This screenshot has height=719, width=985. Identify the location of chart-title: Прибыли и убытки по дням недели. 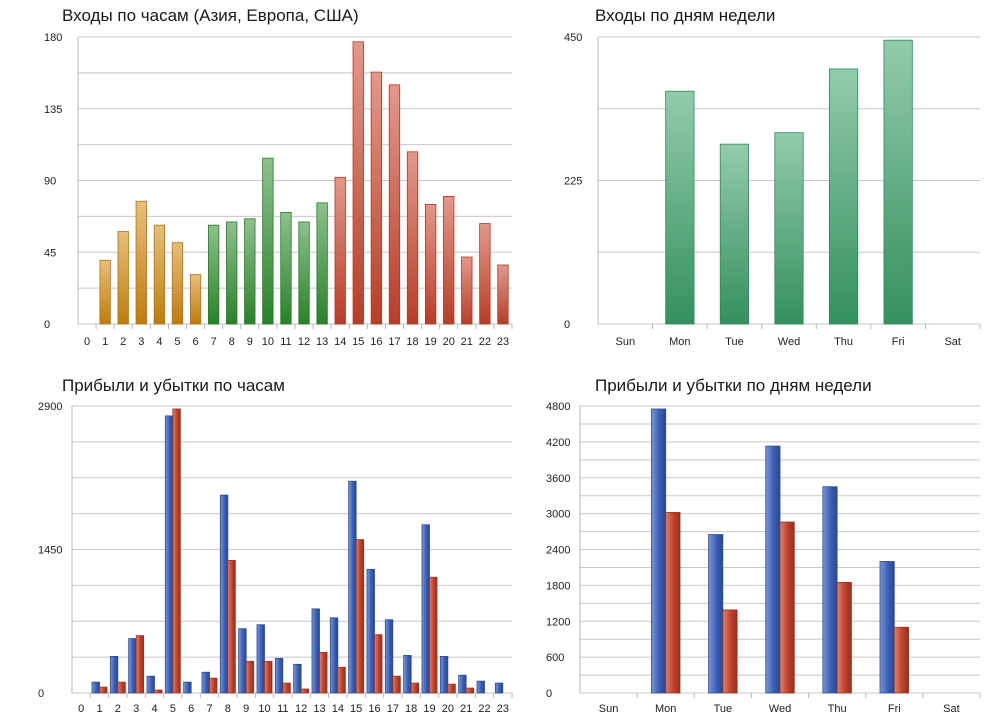
(733, 385).